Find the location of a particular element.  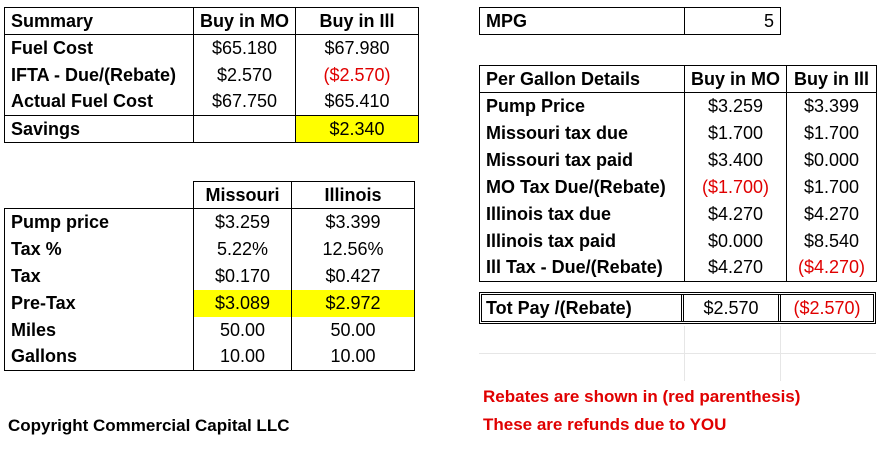

savings-label: Savings is located at coordinates (99, 129).